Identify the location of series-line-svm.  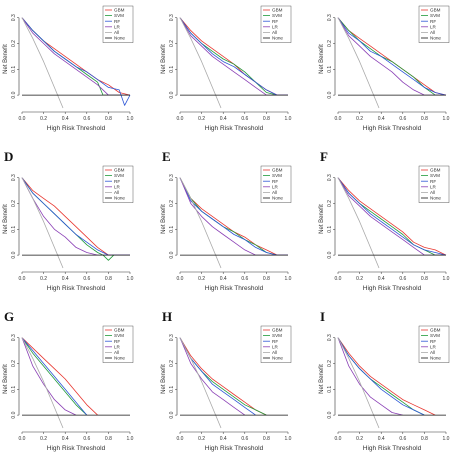
(54, 376).